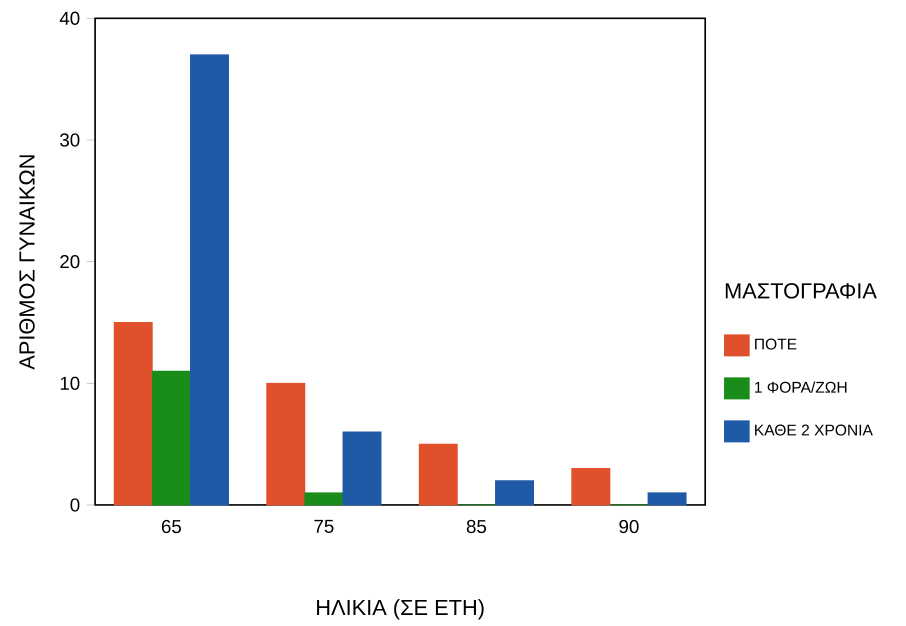 Image resolution: width=906 pixels, height=626 pixels. I want to click on legend-label: ΚΑΘΕ 2 ΧΡΟΝΙΑ, so click(814, 430).